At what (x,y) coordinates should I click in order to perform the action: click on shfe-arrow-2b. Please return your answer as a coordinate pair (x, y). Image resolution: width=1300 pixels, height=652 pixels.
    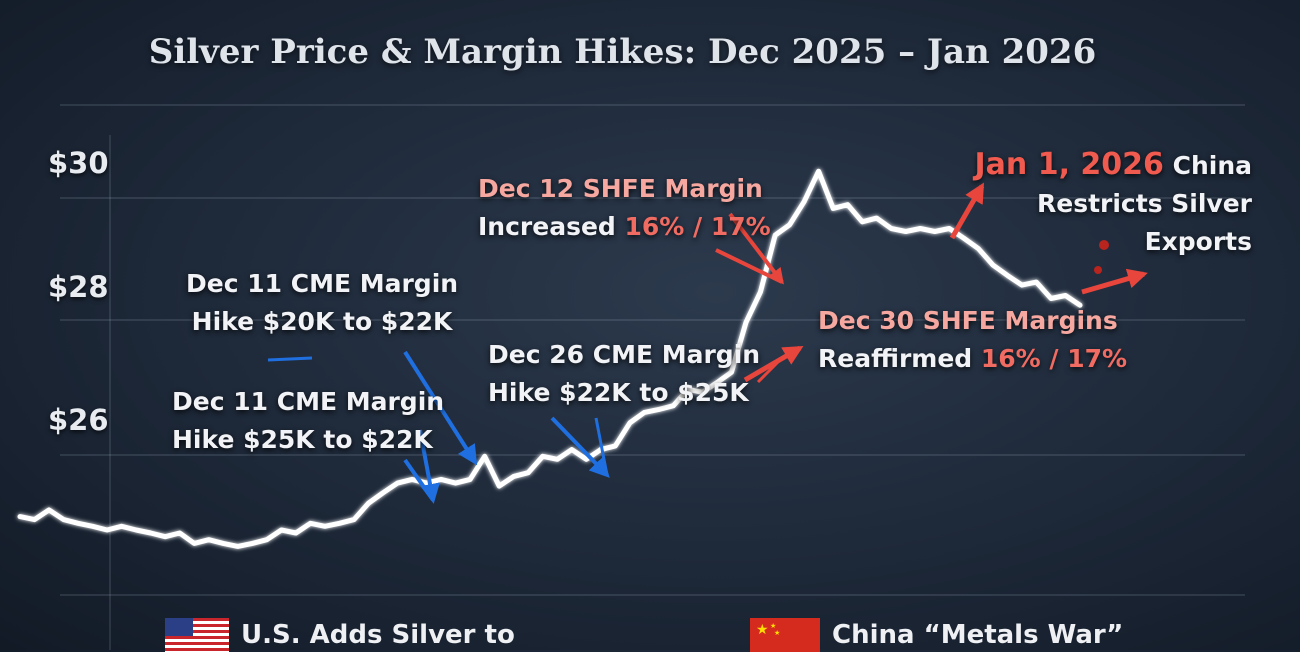
    Looking at the image, I should click on (769, 371).